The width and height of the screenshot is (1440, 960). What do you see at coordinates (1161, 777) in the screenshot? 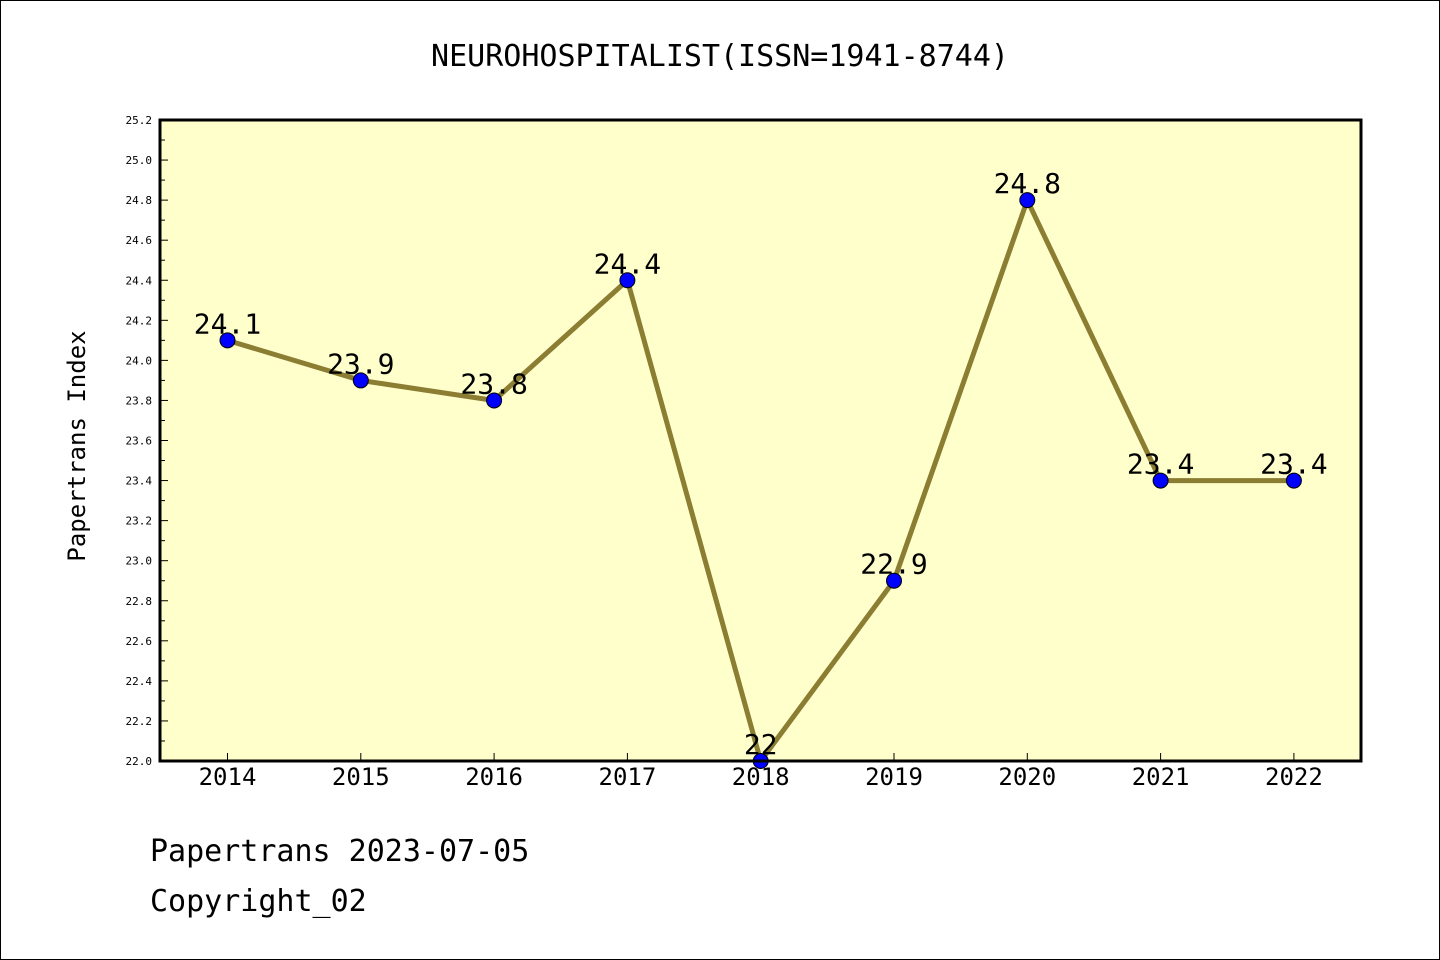
I see `x-tick-label: 2021` at bounding box center [1161, 777].